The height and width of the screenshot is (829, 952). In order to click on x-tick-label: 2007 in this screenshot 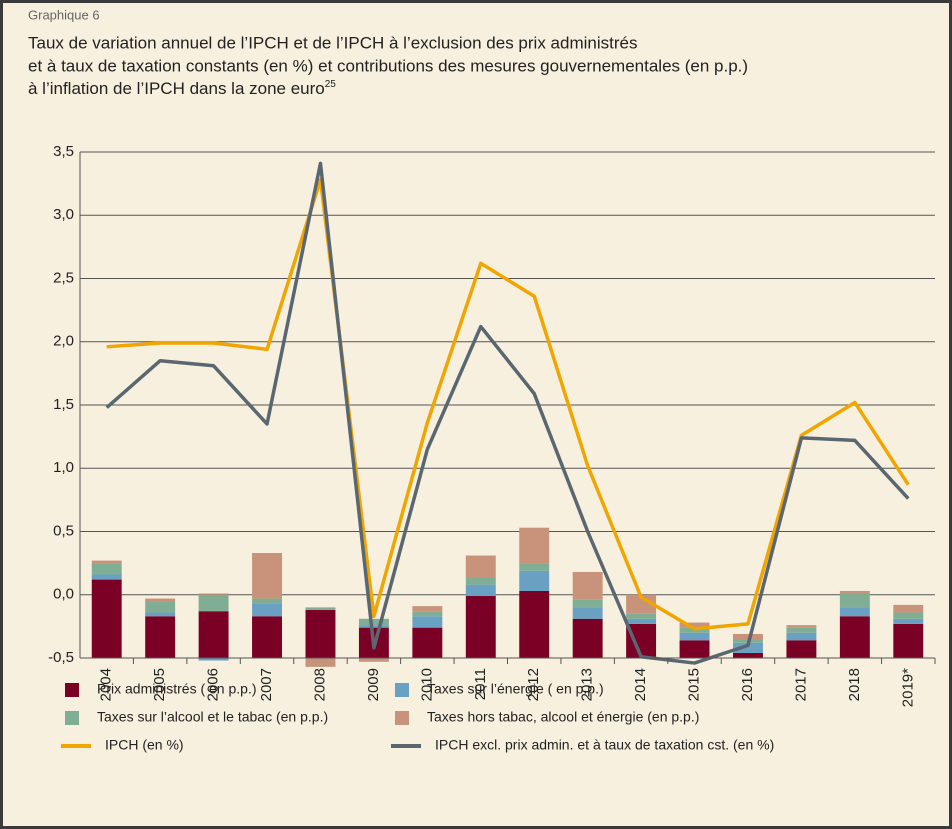, I will do `click(266, 684)`.